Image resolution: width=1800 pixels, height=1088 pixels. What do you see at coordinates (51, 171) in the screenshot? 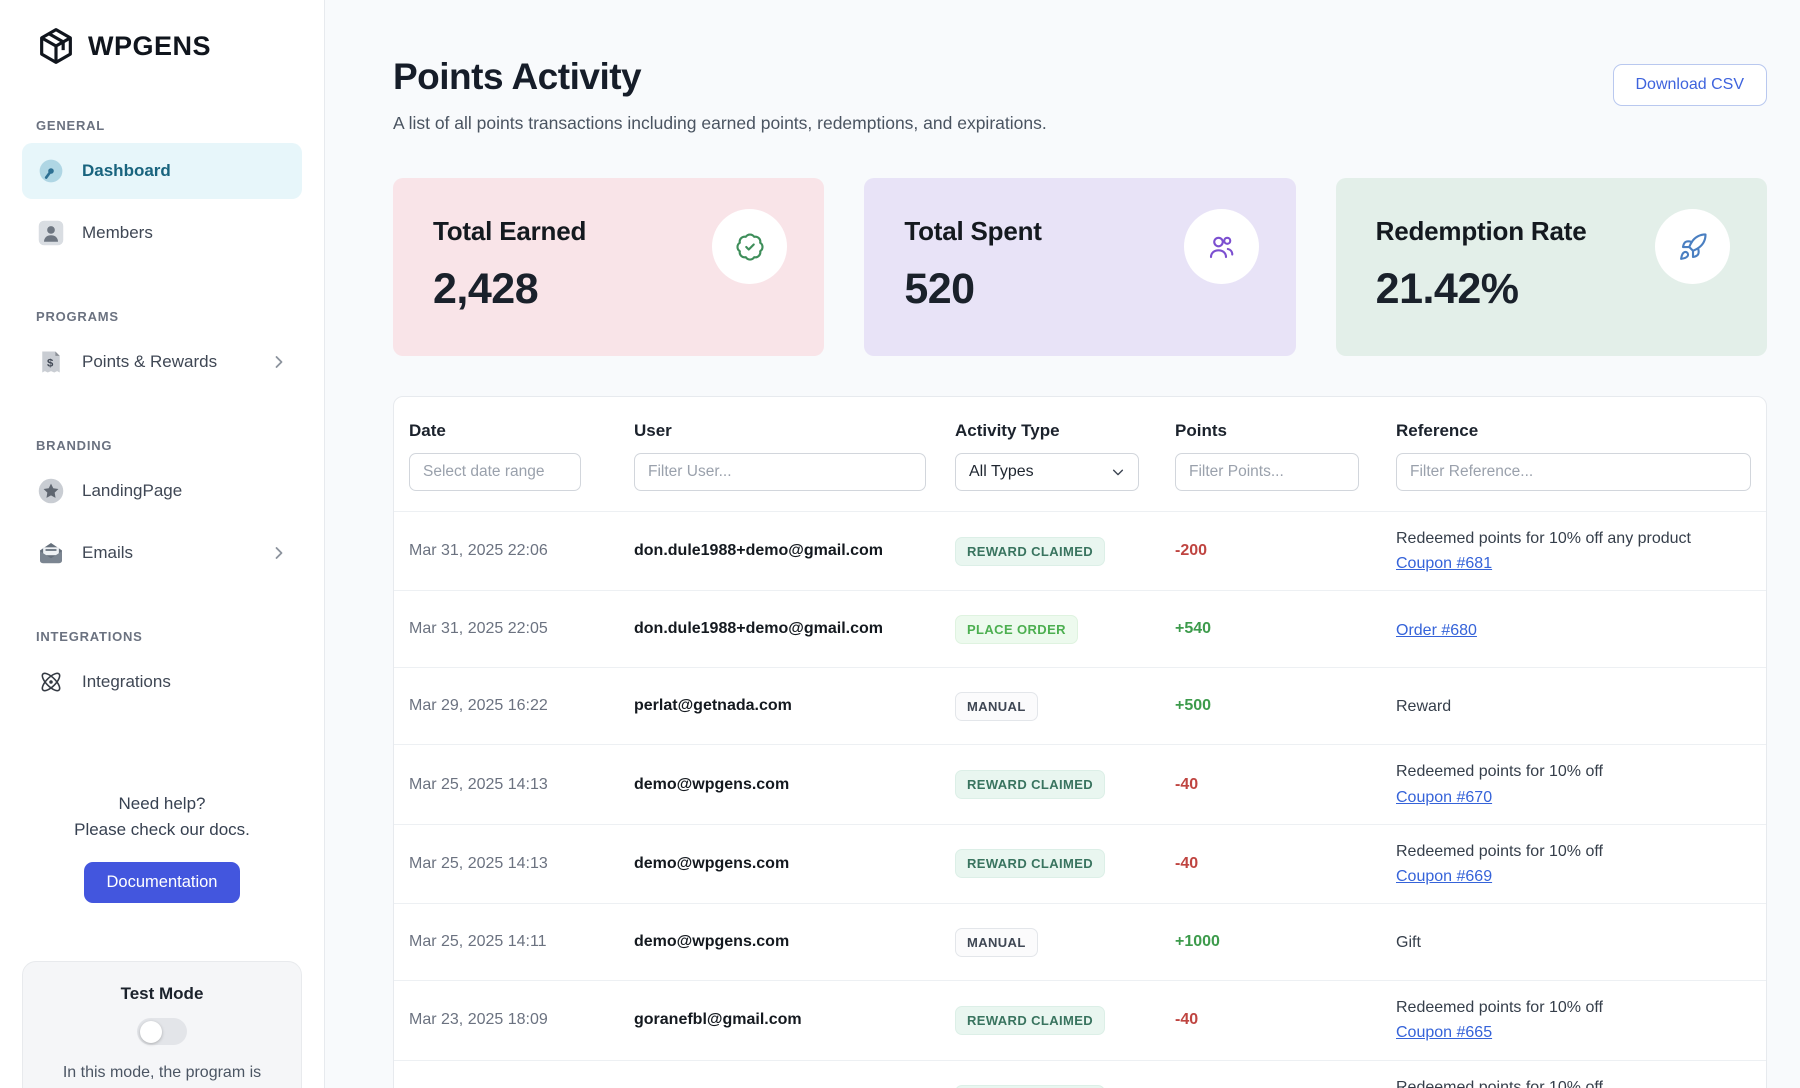
I see `gauge-icon` at bounding box center [51, 171].